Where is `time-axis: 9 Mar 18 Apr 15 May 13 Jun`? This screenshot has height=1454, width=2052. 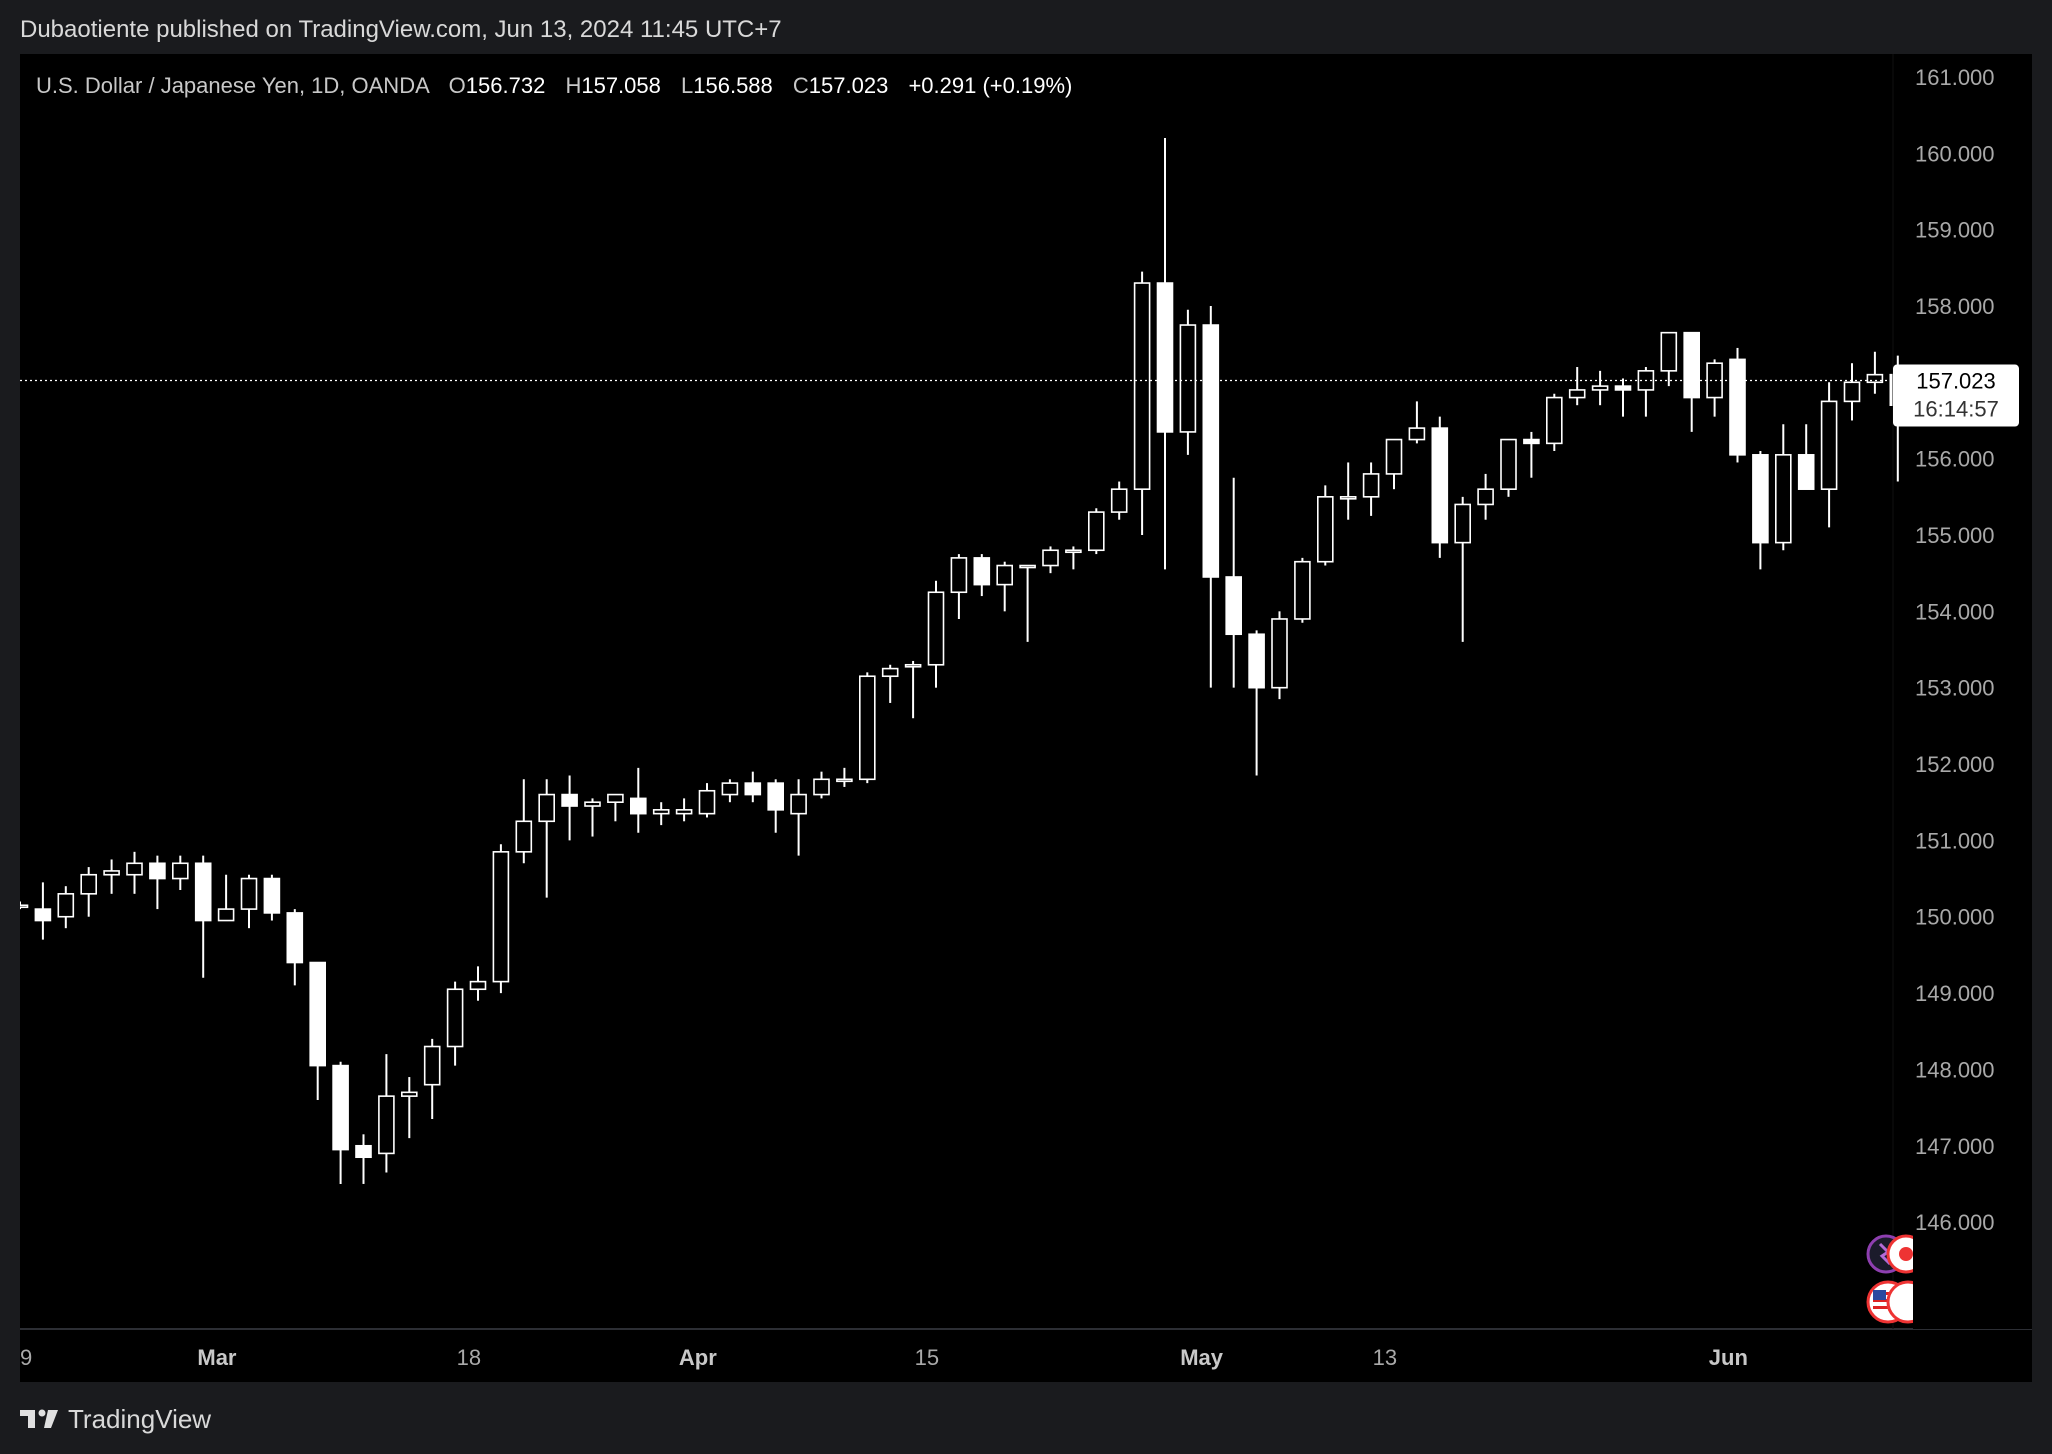 time-axis: 9 Mar 18 Apr 15 May 13 Jun is located at coordinates (884, 1357).